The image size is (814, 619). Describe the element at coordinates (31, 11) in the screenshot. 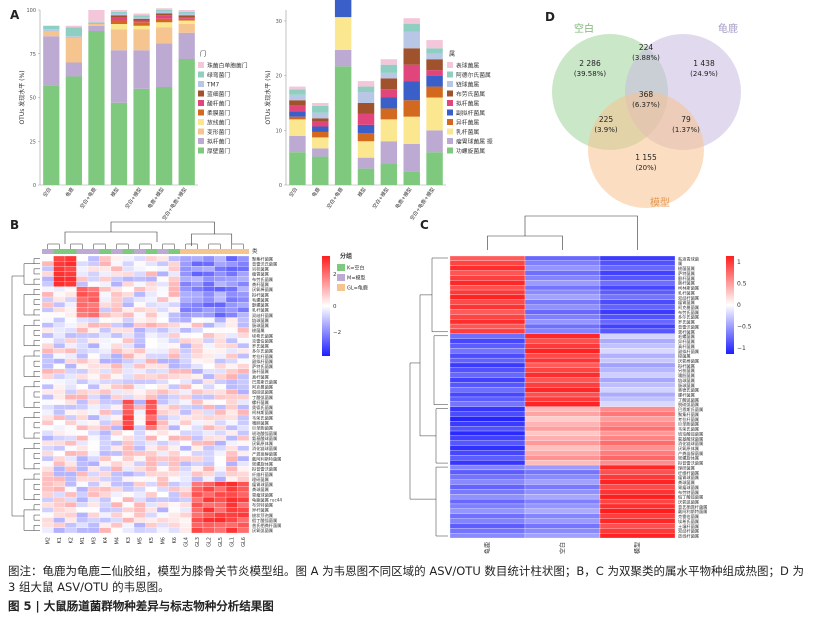

I see `y-tick-label: 100` at that location.